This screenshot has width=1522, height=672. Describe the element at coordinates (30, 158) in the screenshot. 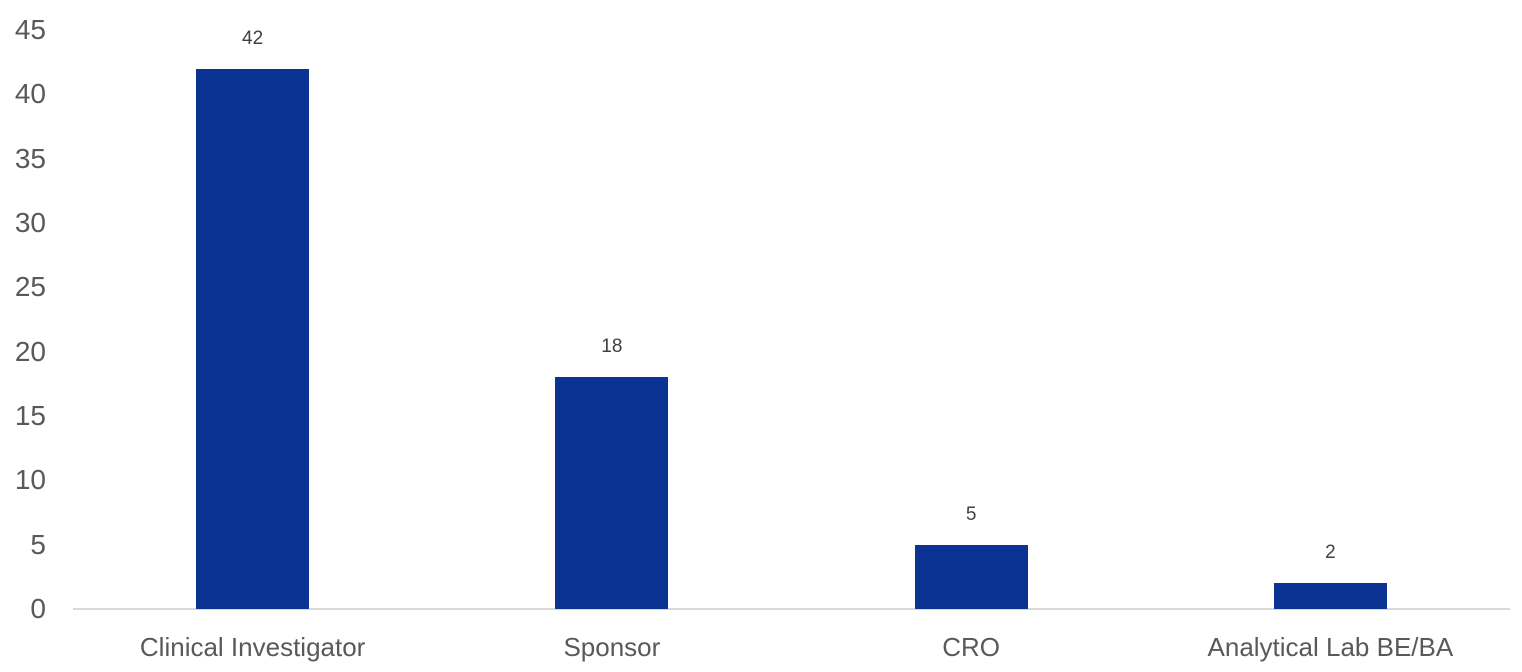

I see `y-tick-label: 35` at that location.